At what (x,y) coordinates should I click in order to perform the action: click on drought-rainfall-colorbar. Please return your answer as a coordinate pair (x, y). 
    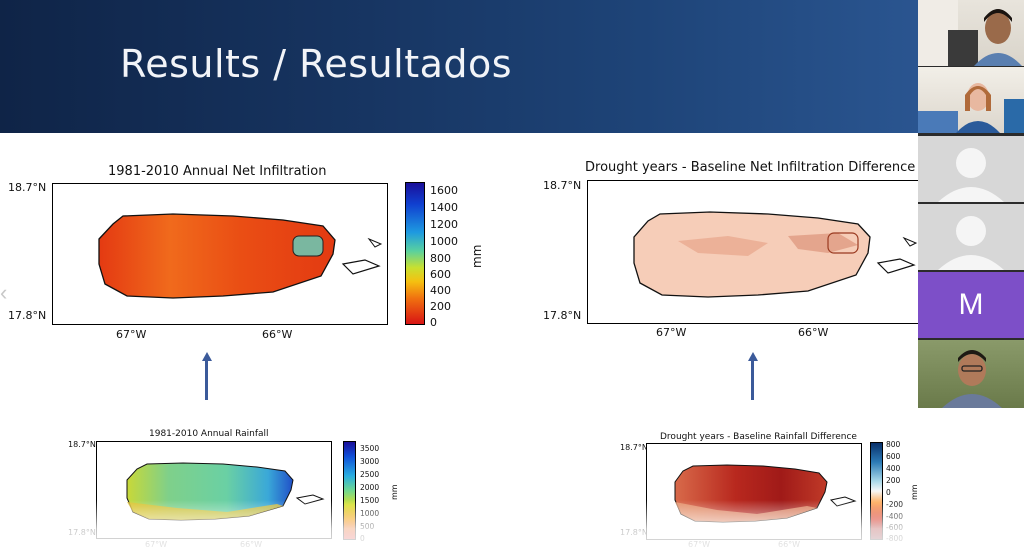
    Looking at the image, I should click on (876, 491).